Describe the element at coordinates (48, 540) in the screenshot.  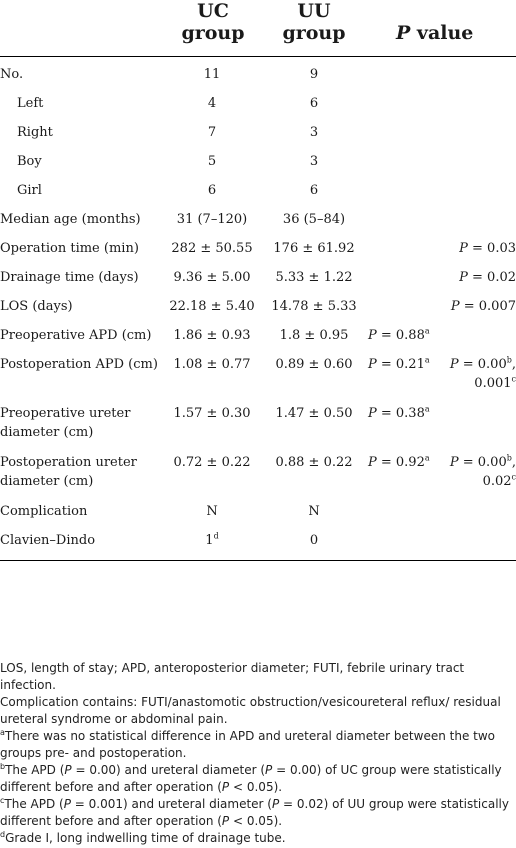
I see `row-label: Clavien–Dindo` at that location.